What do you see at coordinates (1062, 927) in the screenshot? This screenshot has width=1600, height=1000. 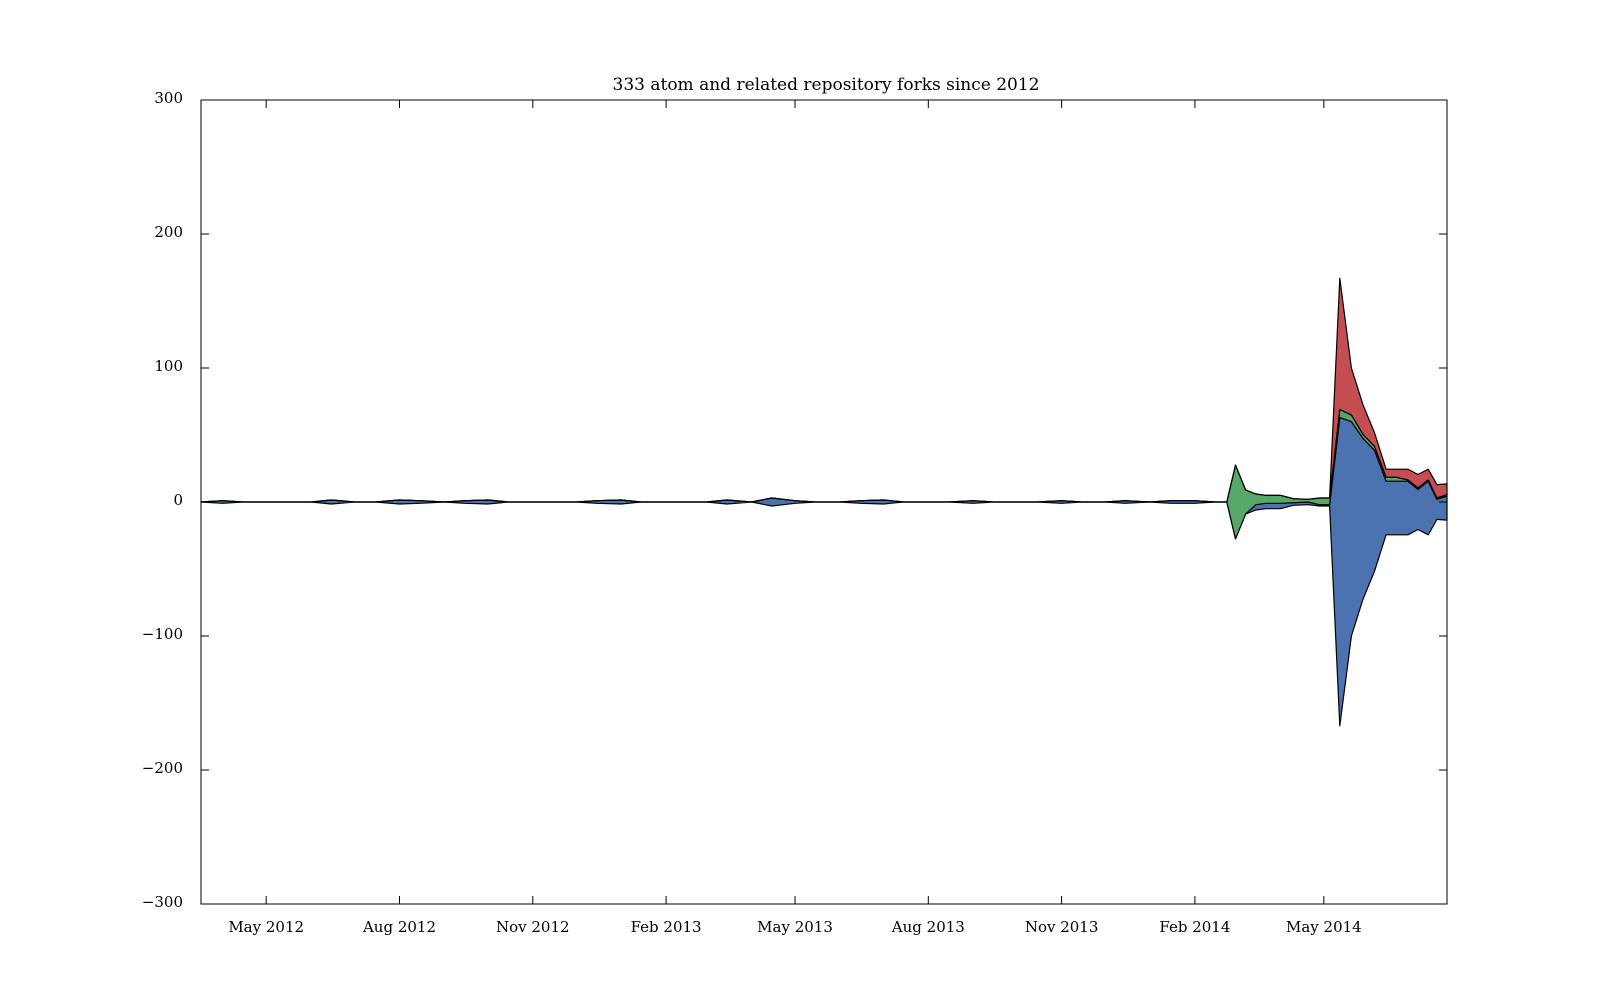 I see `x-tick-label: Nov 2013` at bounding box center [1062, 927].